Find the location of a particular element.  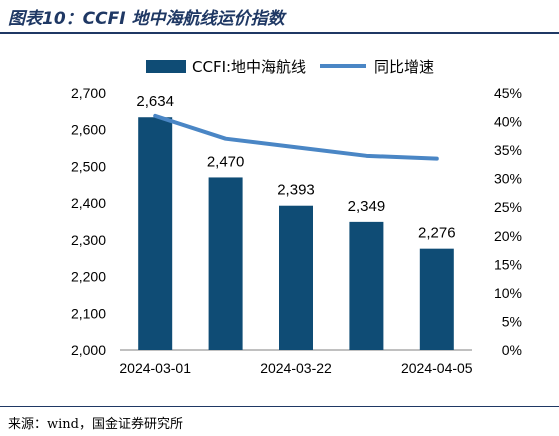

y-right-tick-label: 30% is located at coordinates (508, 179).